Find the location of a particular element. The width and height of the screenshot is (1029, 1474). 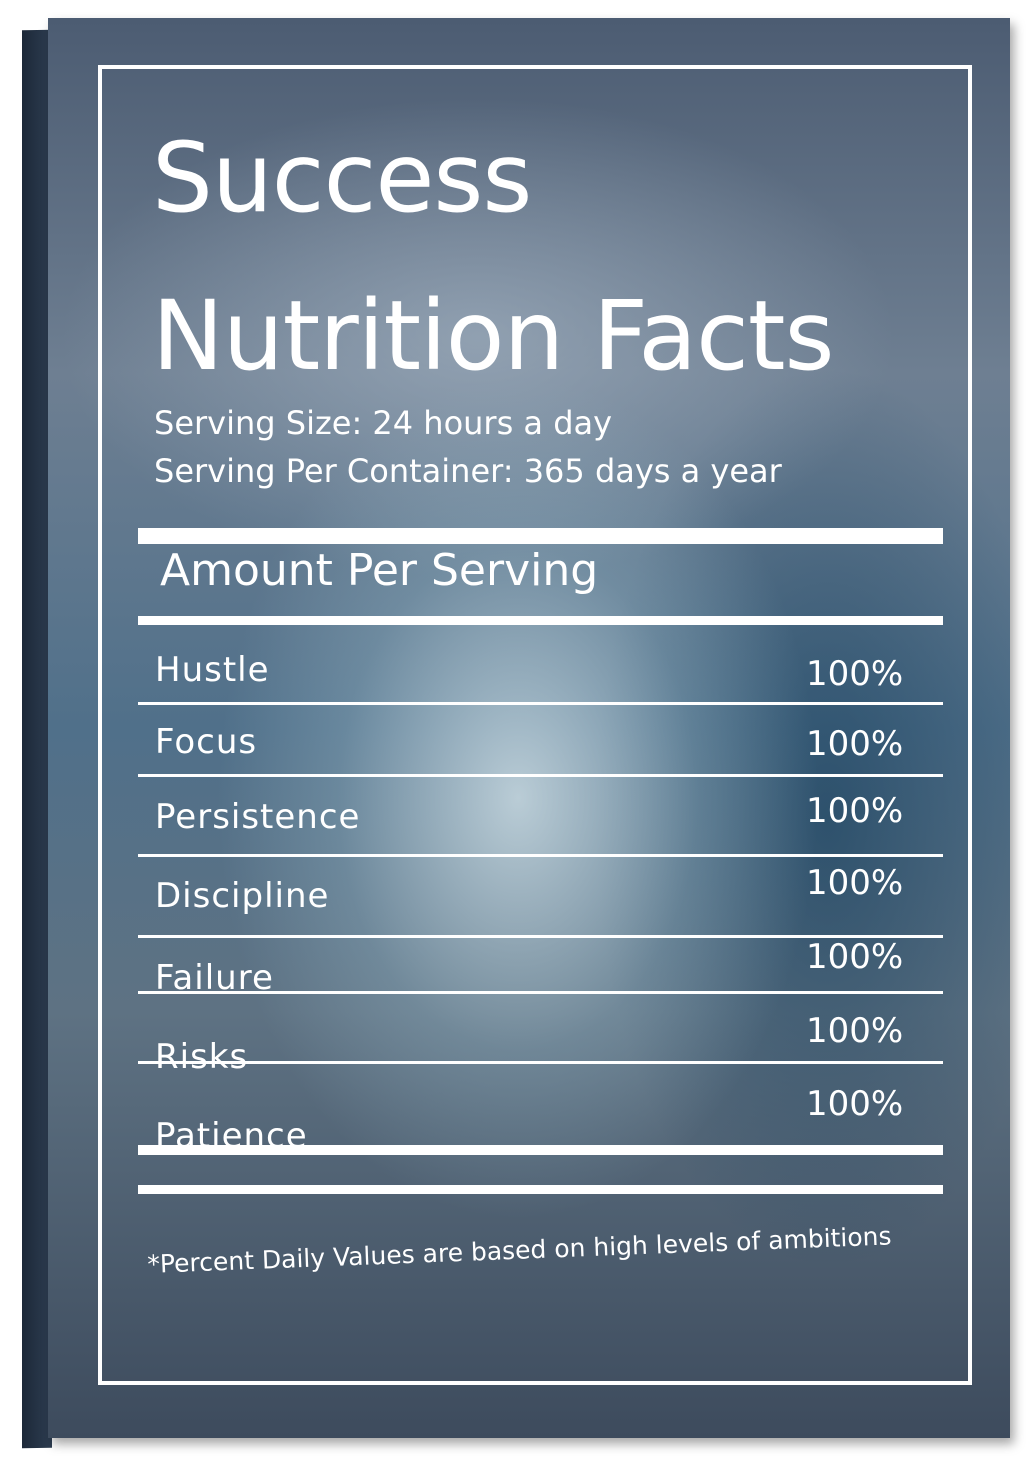

item-label: Risks is located at coordinates (202, 1057).